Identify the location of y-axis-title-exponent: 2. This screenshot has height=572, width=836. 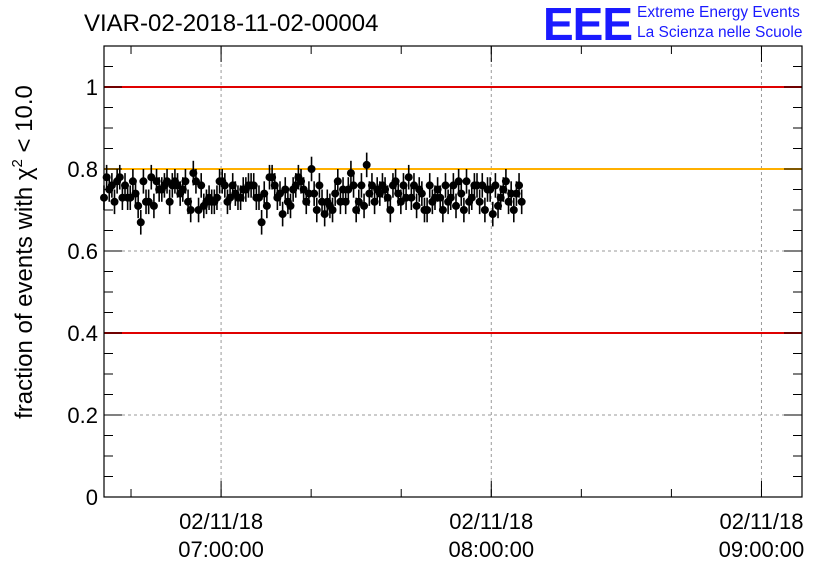
(17, 163).